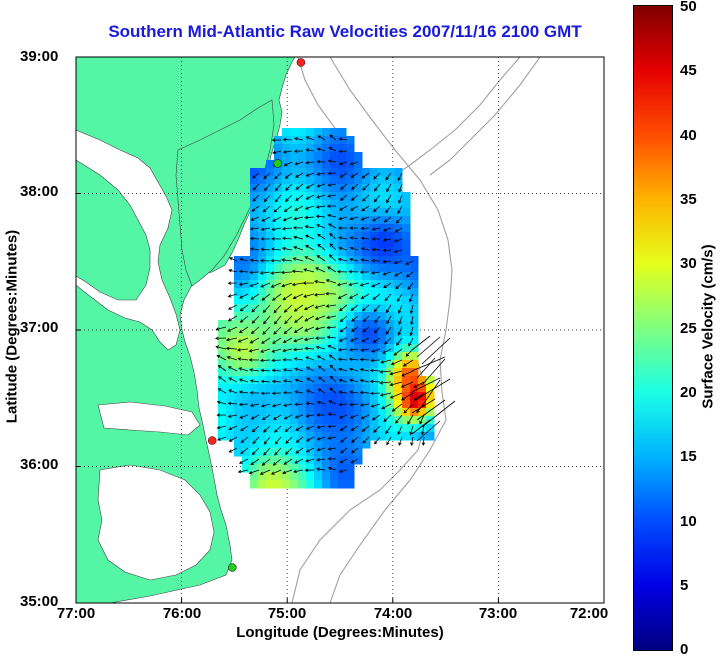  What do you see at coordinates (156, 522) in the screenshot?
I see `pamlico-sound` at bounding box center [156, 522].